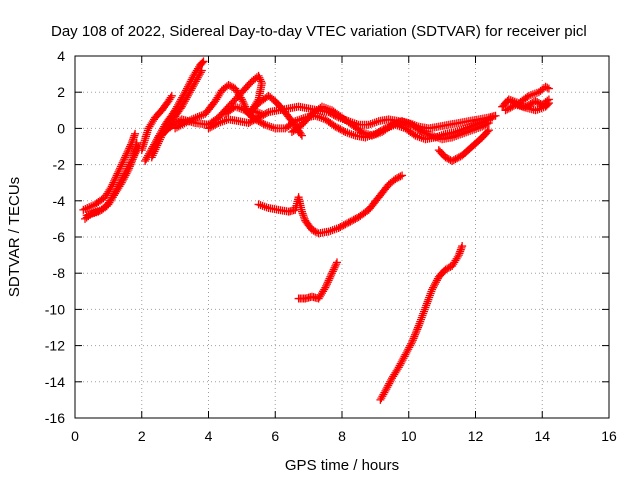 This screenshot has width=640, height=480. I want to click on x-tick-label: 6, so click(275, 436).